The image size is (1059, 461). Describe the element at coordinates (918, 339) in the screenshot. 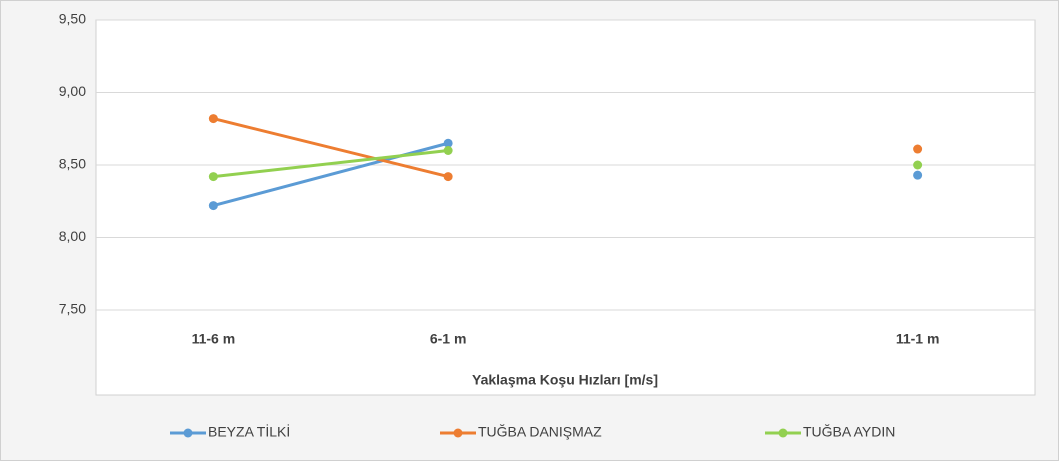

I see `x-tick-label: 11-1 m` at that location.